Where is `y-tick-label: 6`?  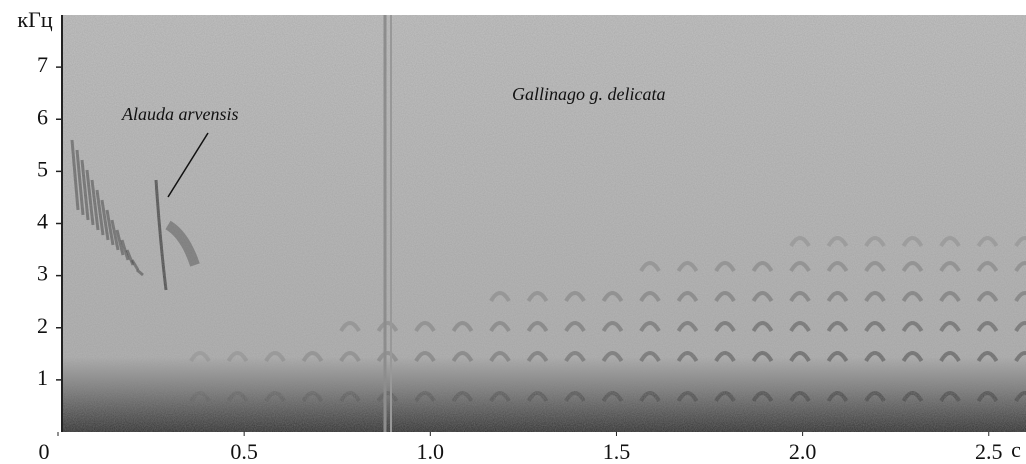
y-tick-label: 6 is located at coordinates (42, 116).